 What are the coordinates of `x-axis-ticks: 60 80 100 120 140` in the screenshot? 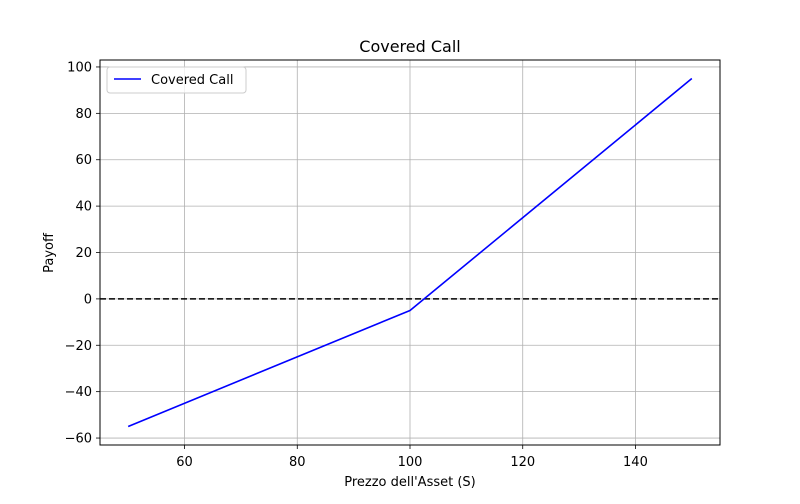 It's located at (412, 457).